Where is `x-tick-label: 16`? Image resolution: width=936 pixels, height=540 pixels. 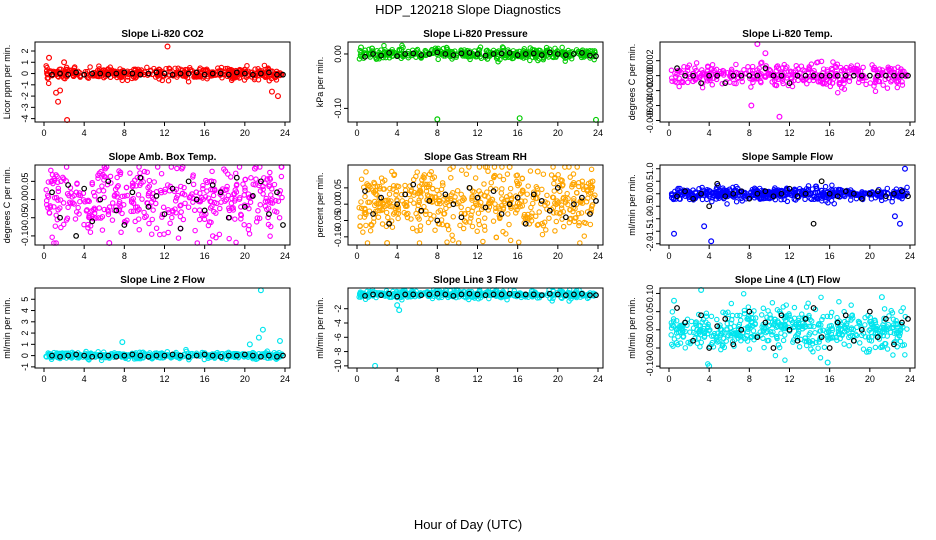 x-tick-label: 16 is located at coordinates (205, 133).